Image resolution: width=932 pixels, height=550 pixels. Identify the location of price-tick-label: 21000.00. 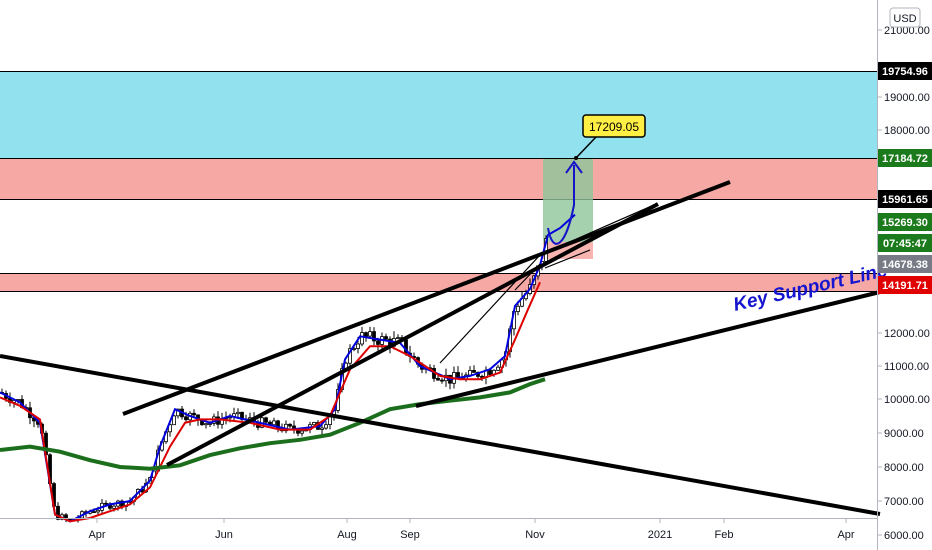
(907, 31).